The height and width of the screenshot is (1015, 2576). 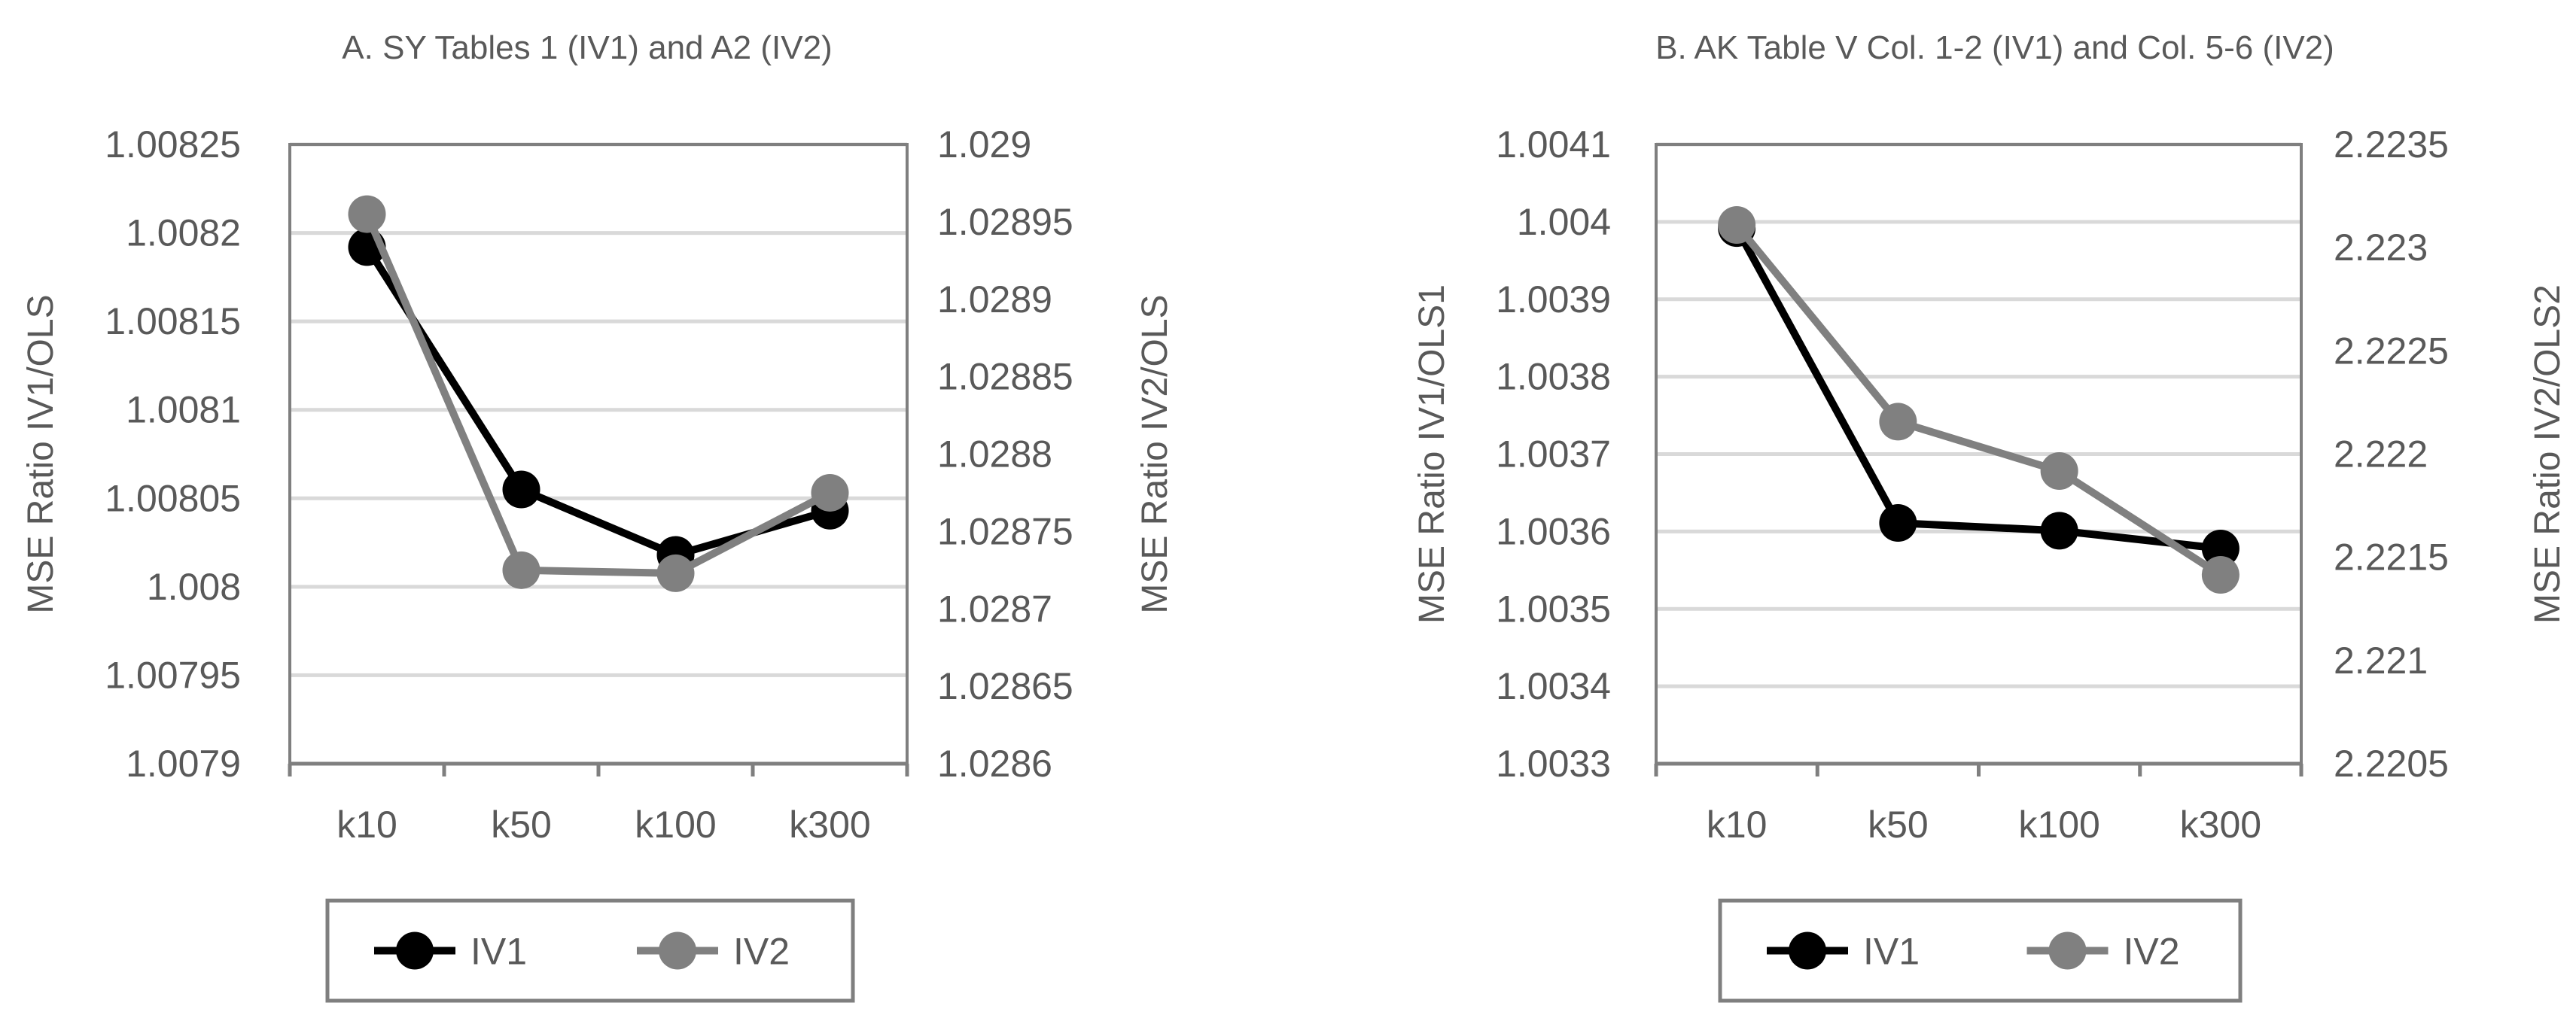 What do you see at coordinates (1554, 531) in the screenshot?
I see `left-y-tick-label: 1.0036` at bounding box center [1554, 531].